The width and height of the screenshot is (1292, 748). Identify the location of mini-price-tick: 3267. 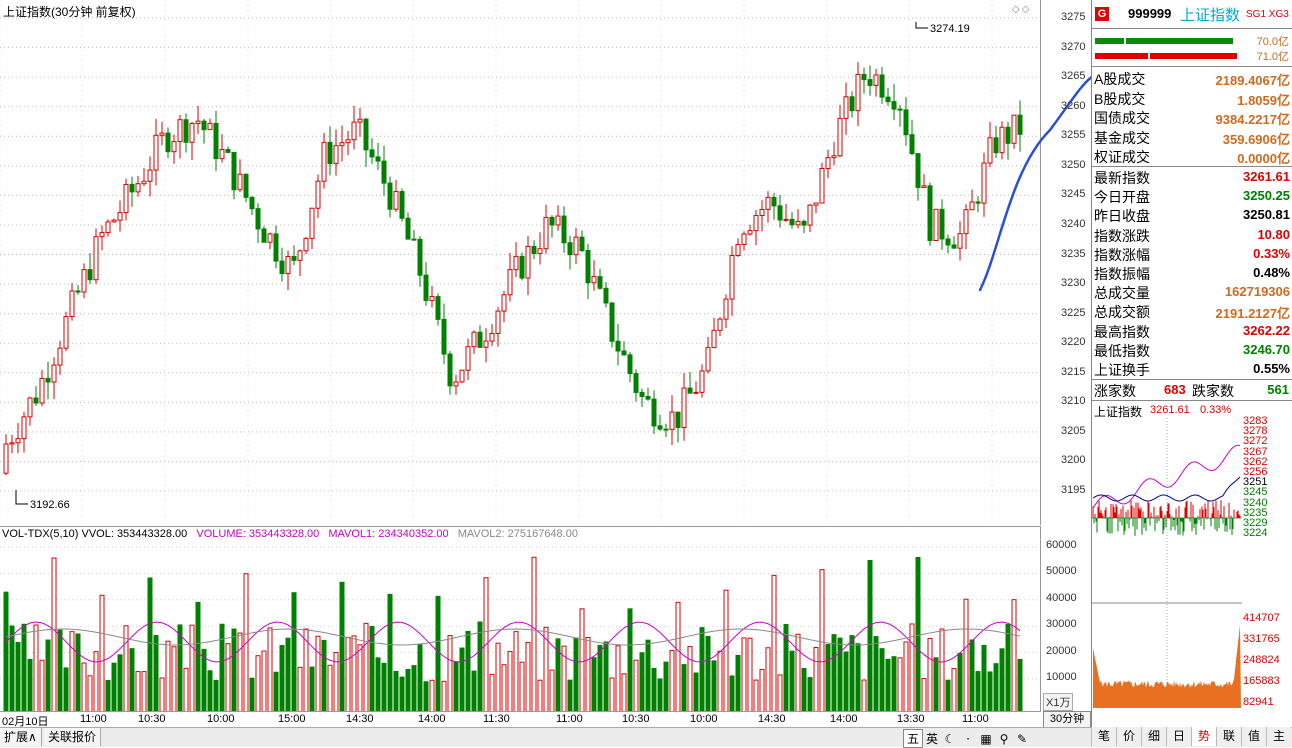
(1255, 451).